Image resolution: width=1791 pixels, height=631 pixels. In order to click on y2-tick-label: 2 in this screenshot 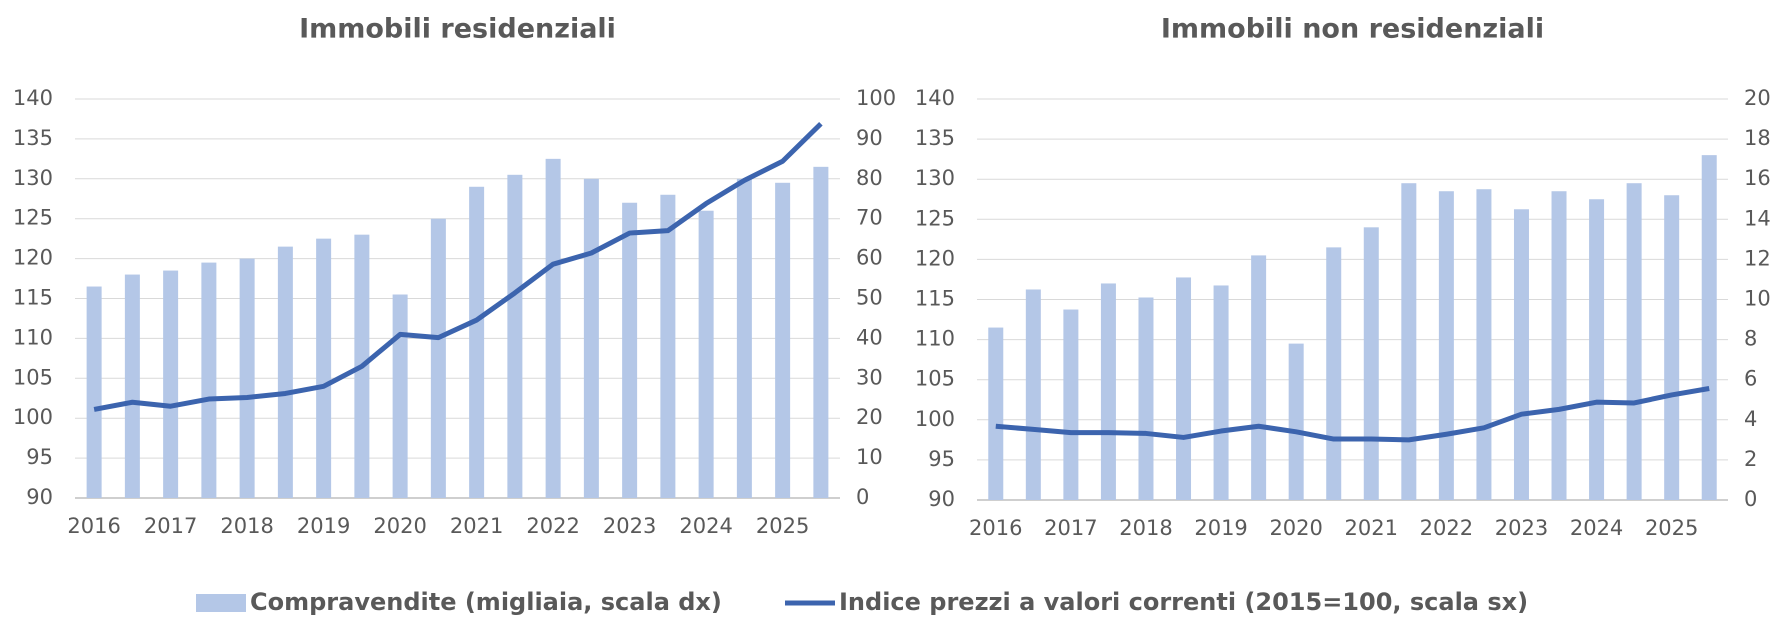, I will do `click(1750, 459)`.